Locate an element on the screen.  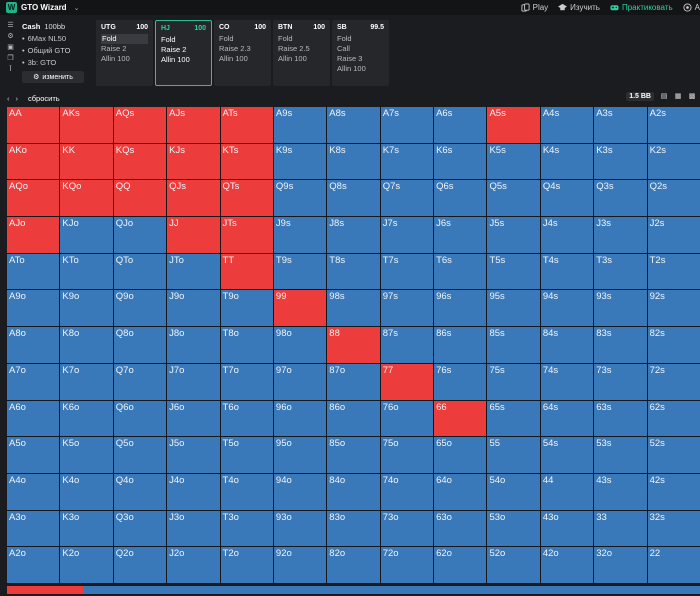
hand-cell: K3s is located at coordinates (620, 161).